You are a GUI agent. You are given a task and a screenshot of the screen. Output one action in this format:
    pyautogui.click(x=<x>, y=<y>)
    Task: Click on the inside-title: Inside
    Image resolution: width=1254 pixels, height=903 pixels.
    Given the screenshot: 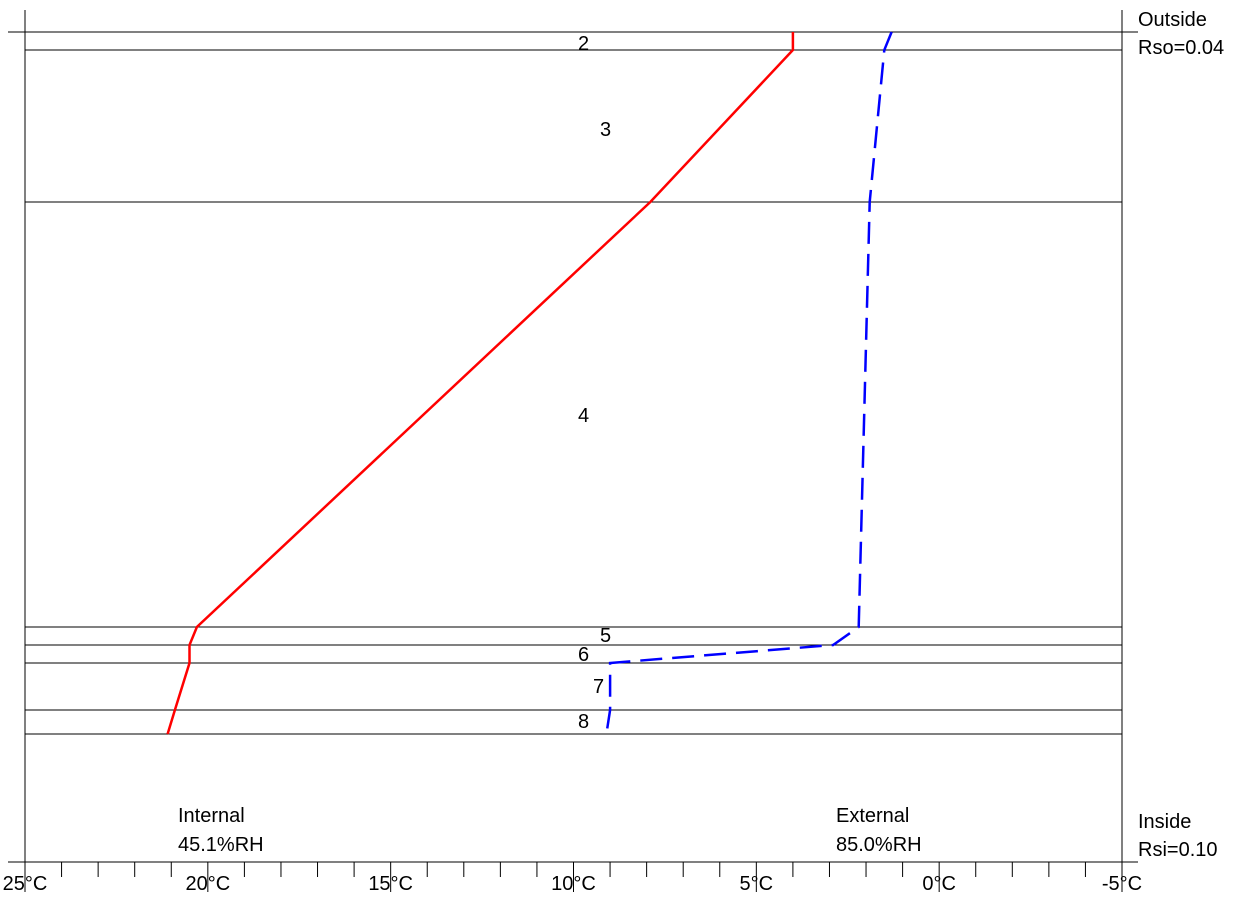 What is the action you would take?
    pyautogui.click(x=1164, y=822)
    